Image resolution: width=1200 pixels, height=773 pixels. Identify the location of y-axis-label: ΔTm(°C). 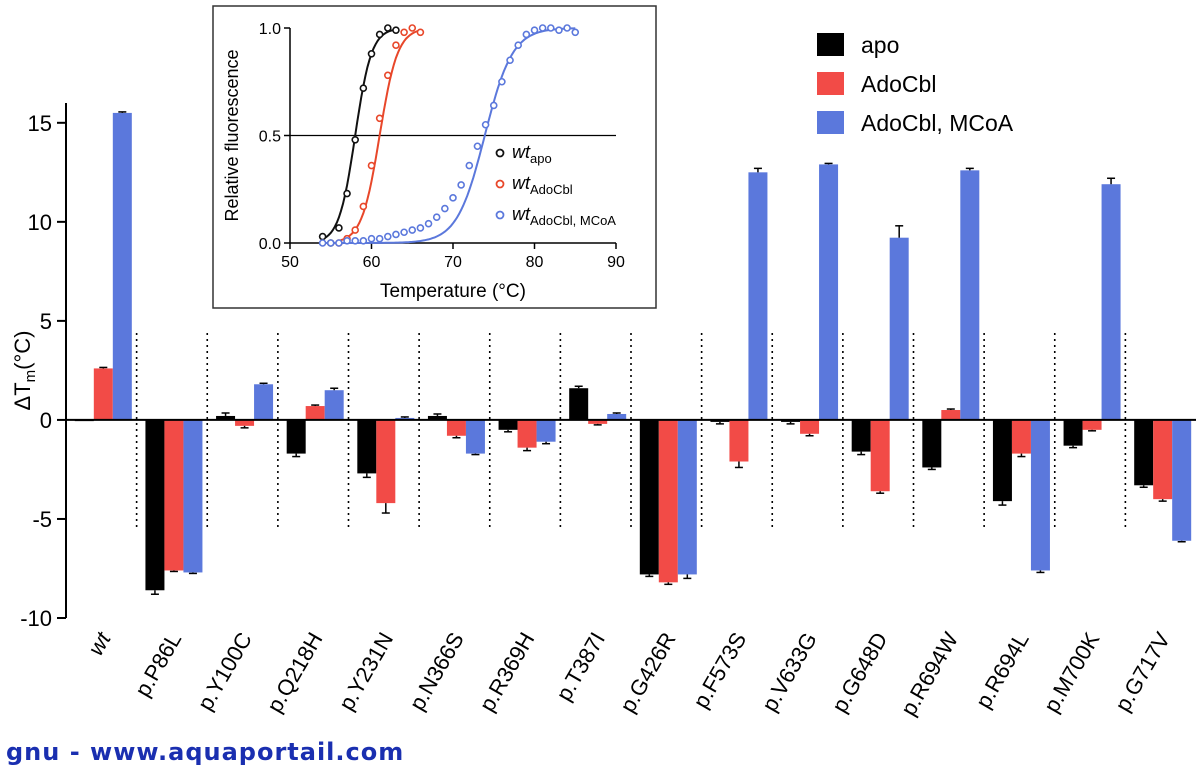
(24, 371).